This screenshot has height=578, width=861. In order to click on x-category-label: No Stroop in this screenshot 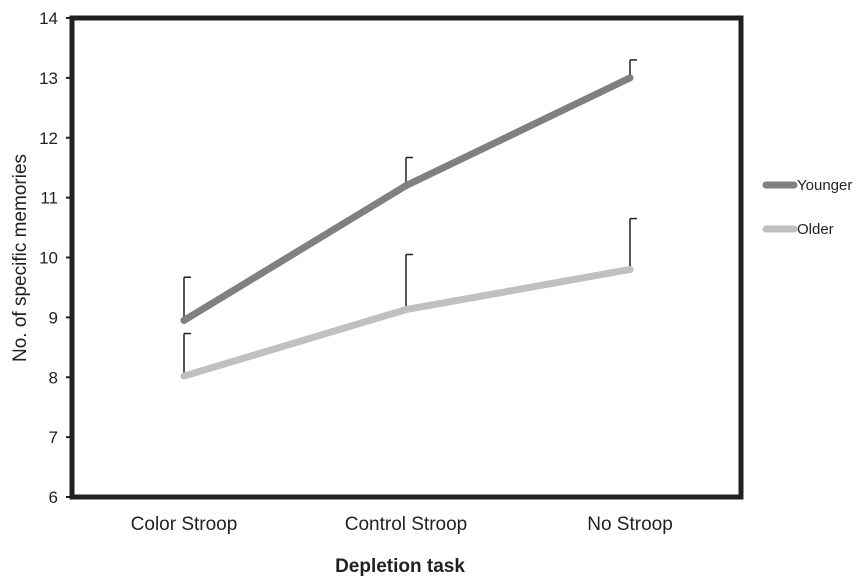, I will do `click(630, 524)`.